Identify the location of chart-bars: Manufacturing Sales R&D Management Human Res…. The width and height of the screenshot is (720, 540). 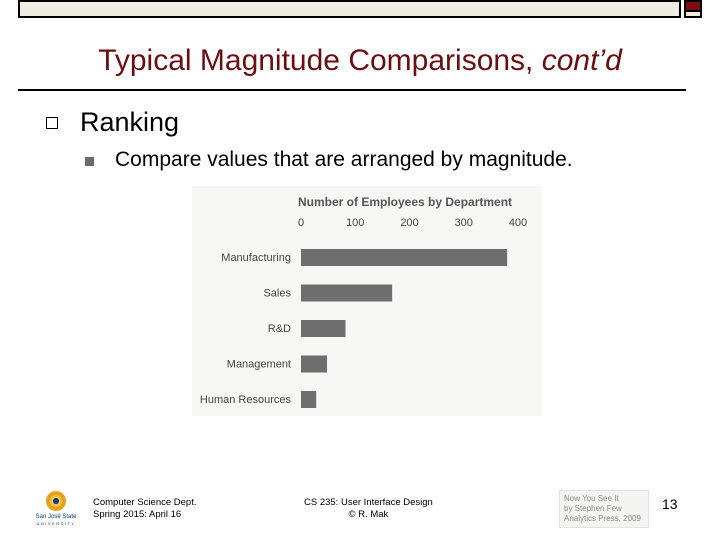
(354, 328).